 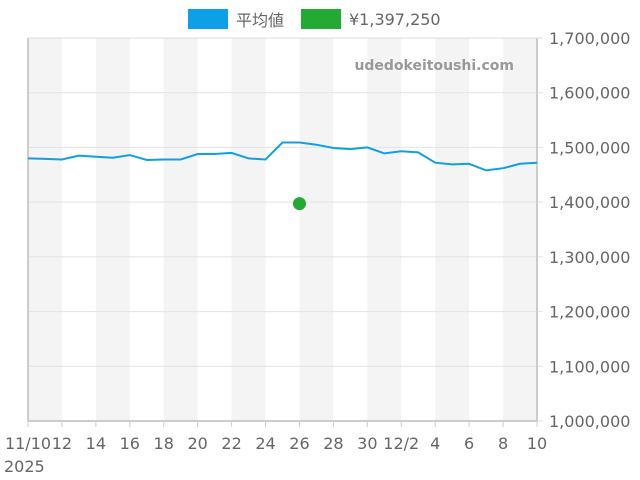 I want to click on x-tick-label: 10, so click(x=537, y=443).